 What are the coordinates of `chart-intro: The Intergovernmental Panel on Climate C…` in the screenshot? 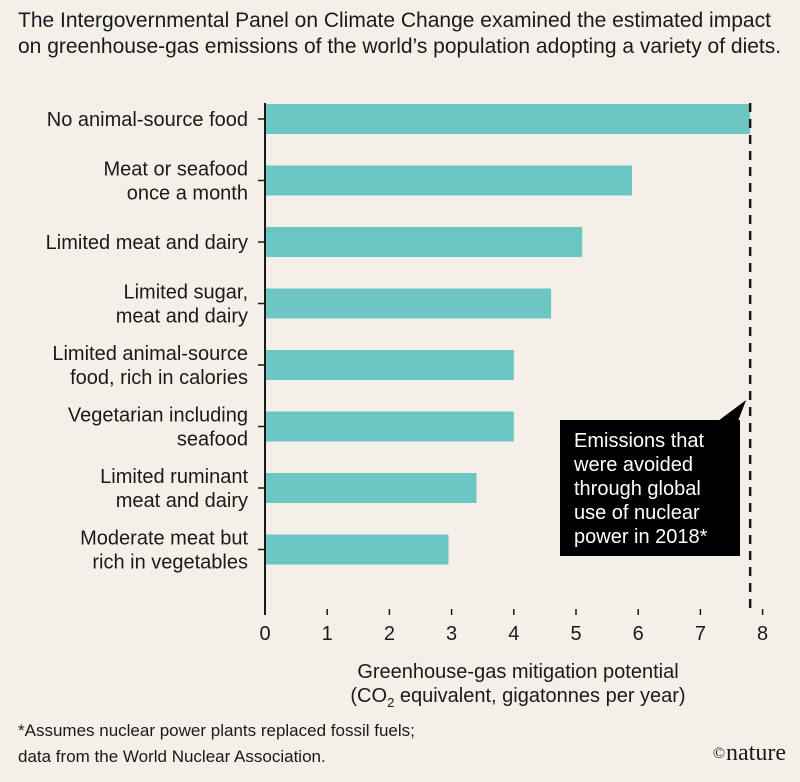 It's located at (400, 33).